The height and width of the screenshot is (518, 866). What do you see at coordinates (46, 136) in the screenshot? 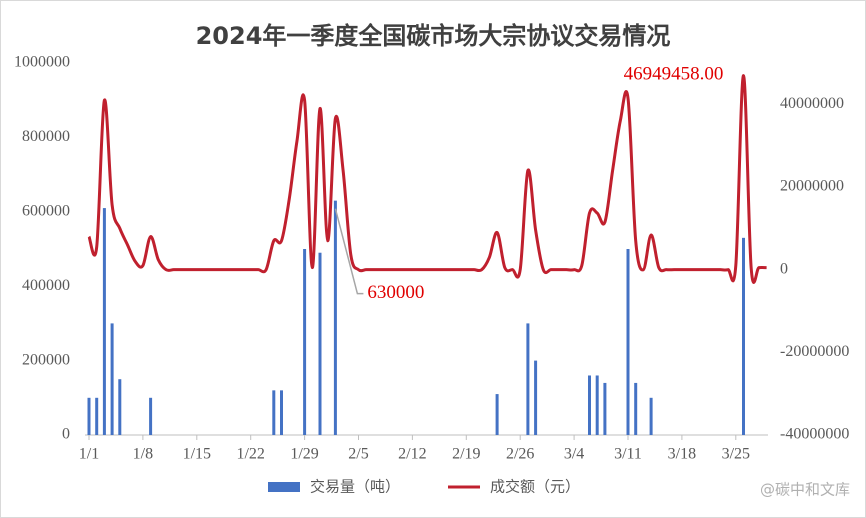
I see `y-tick-label: 800000` at bounding box center [46, 136].